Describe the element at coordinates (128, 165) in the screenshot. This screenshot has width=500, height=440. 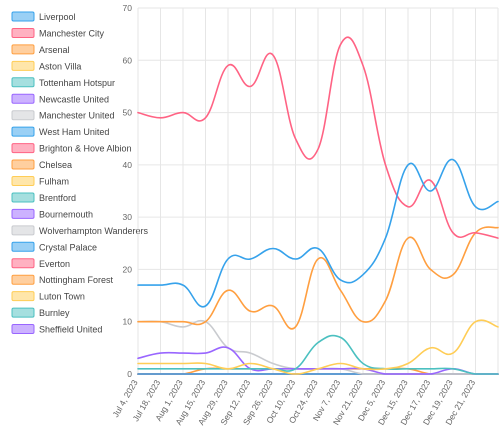
I see `y-tick-label: 40` at that location.